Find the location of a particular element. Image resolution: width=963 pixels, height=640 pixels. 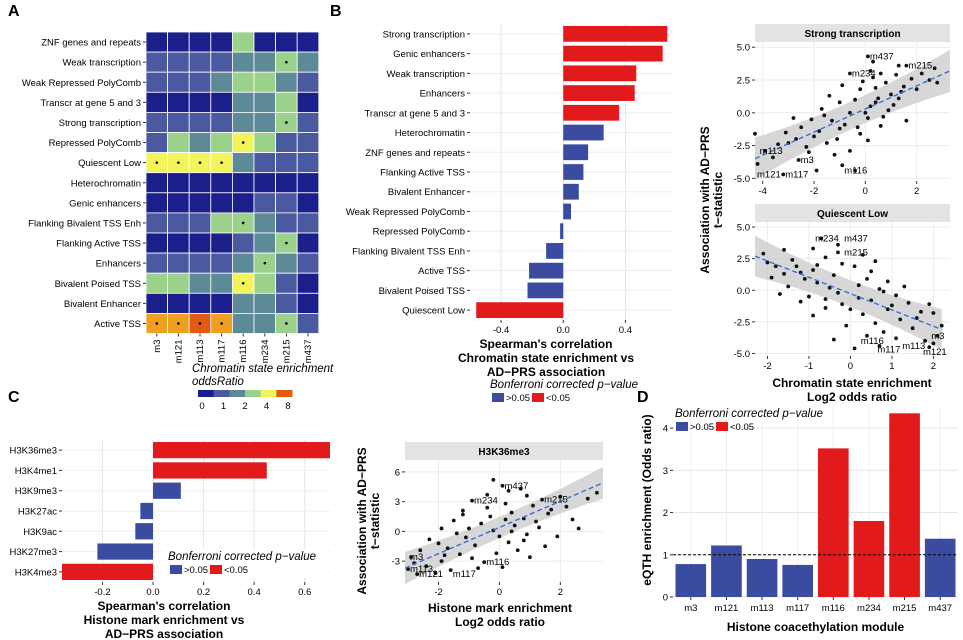

heatmap-row-label: Flanking Active TSS is located at coordinates (98, 244).